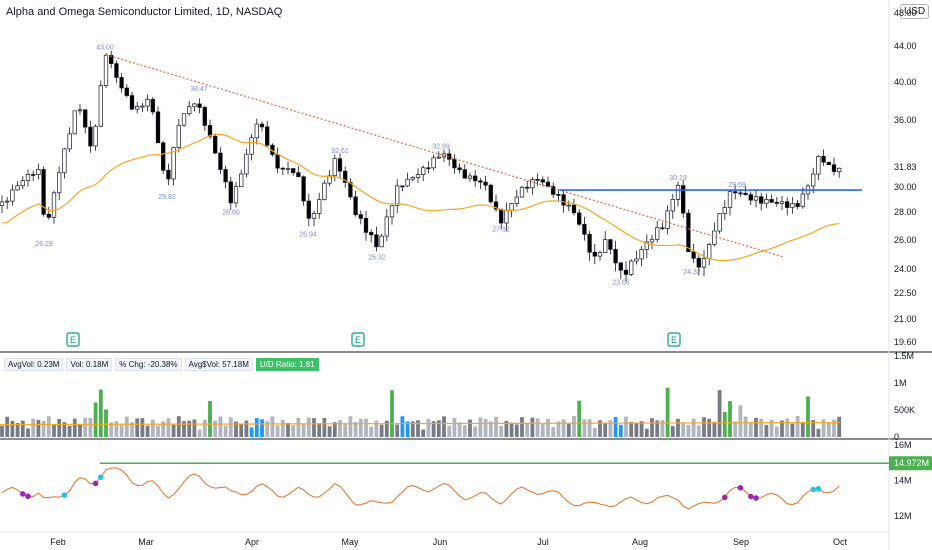 This screenshot has height=550, width=932. I want to click on x-tick-label: May, so click(350, 542).